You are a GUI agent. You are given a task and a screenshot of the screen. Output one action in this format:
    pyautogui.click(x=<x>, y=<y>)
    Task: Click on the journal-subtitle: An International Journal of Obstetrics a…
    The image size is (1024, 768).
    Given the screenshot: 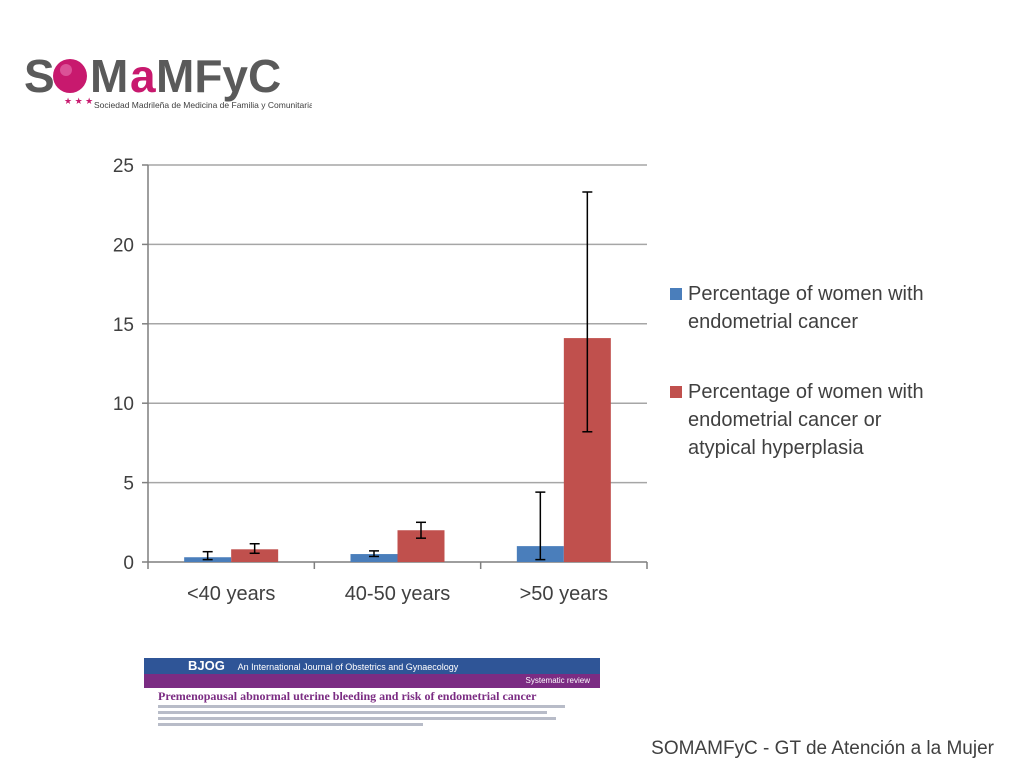 What is the action you would take?
    pyautogui.click(x=348, y=667)
    